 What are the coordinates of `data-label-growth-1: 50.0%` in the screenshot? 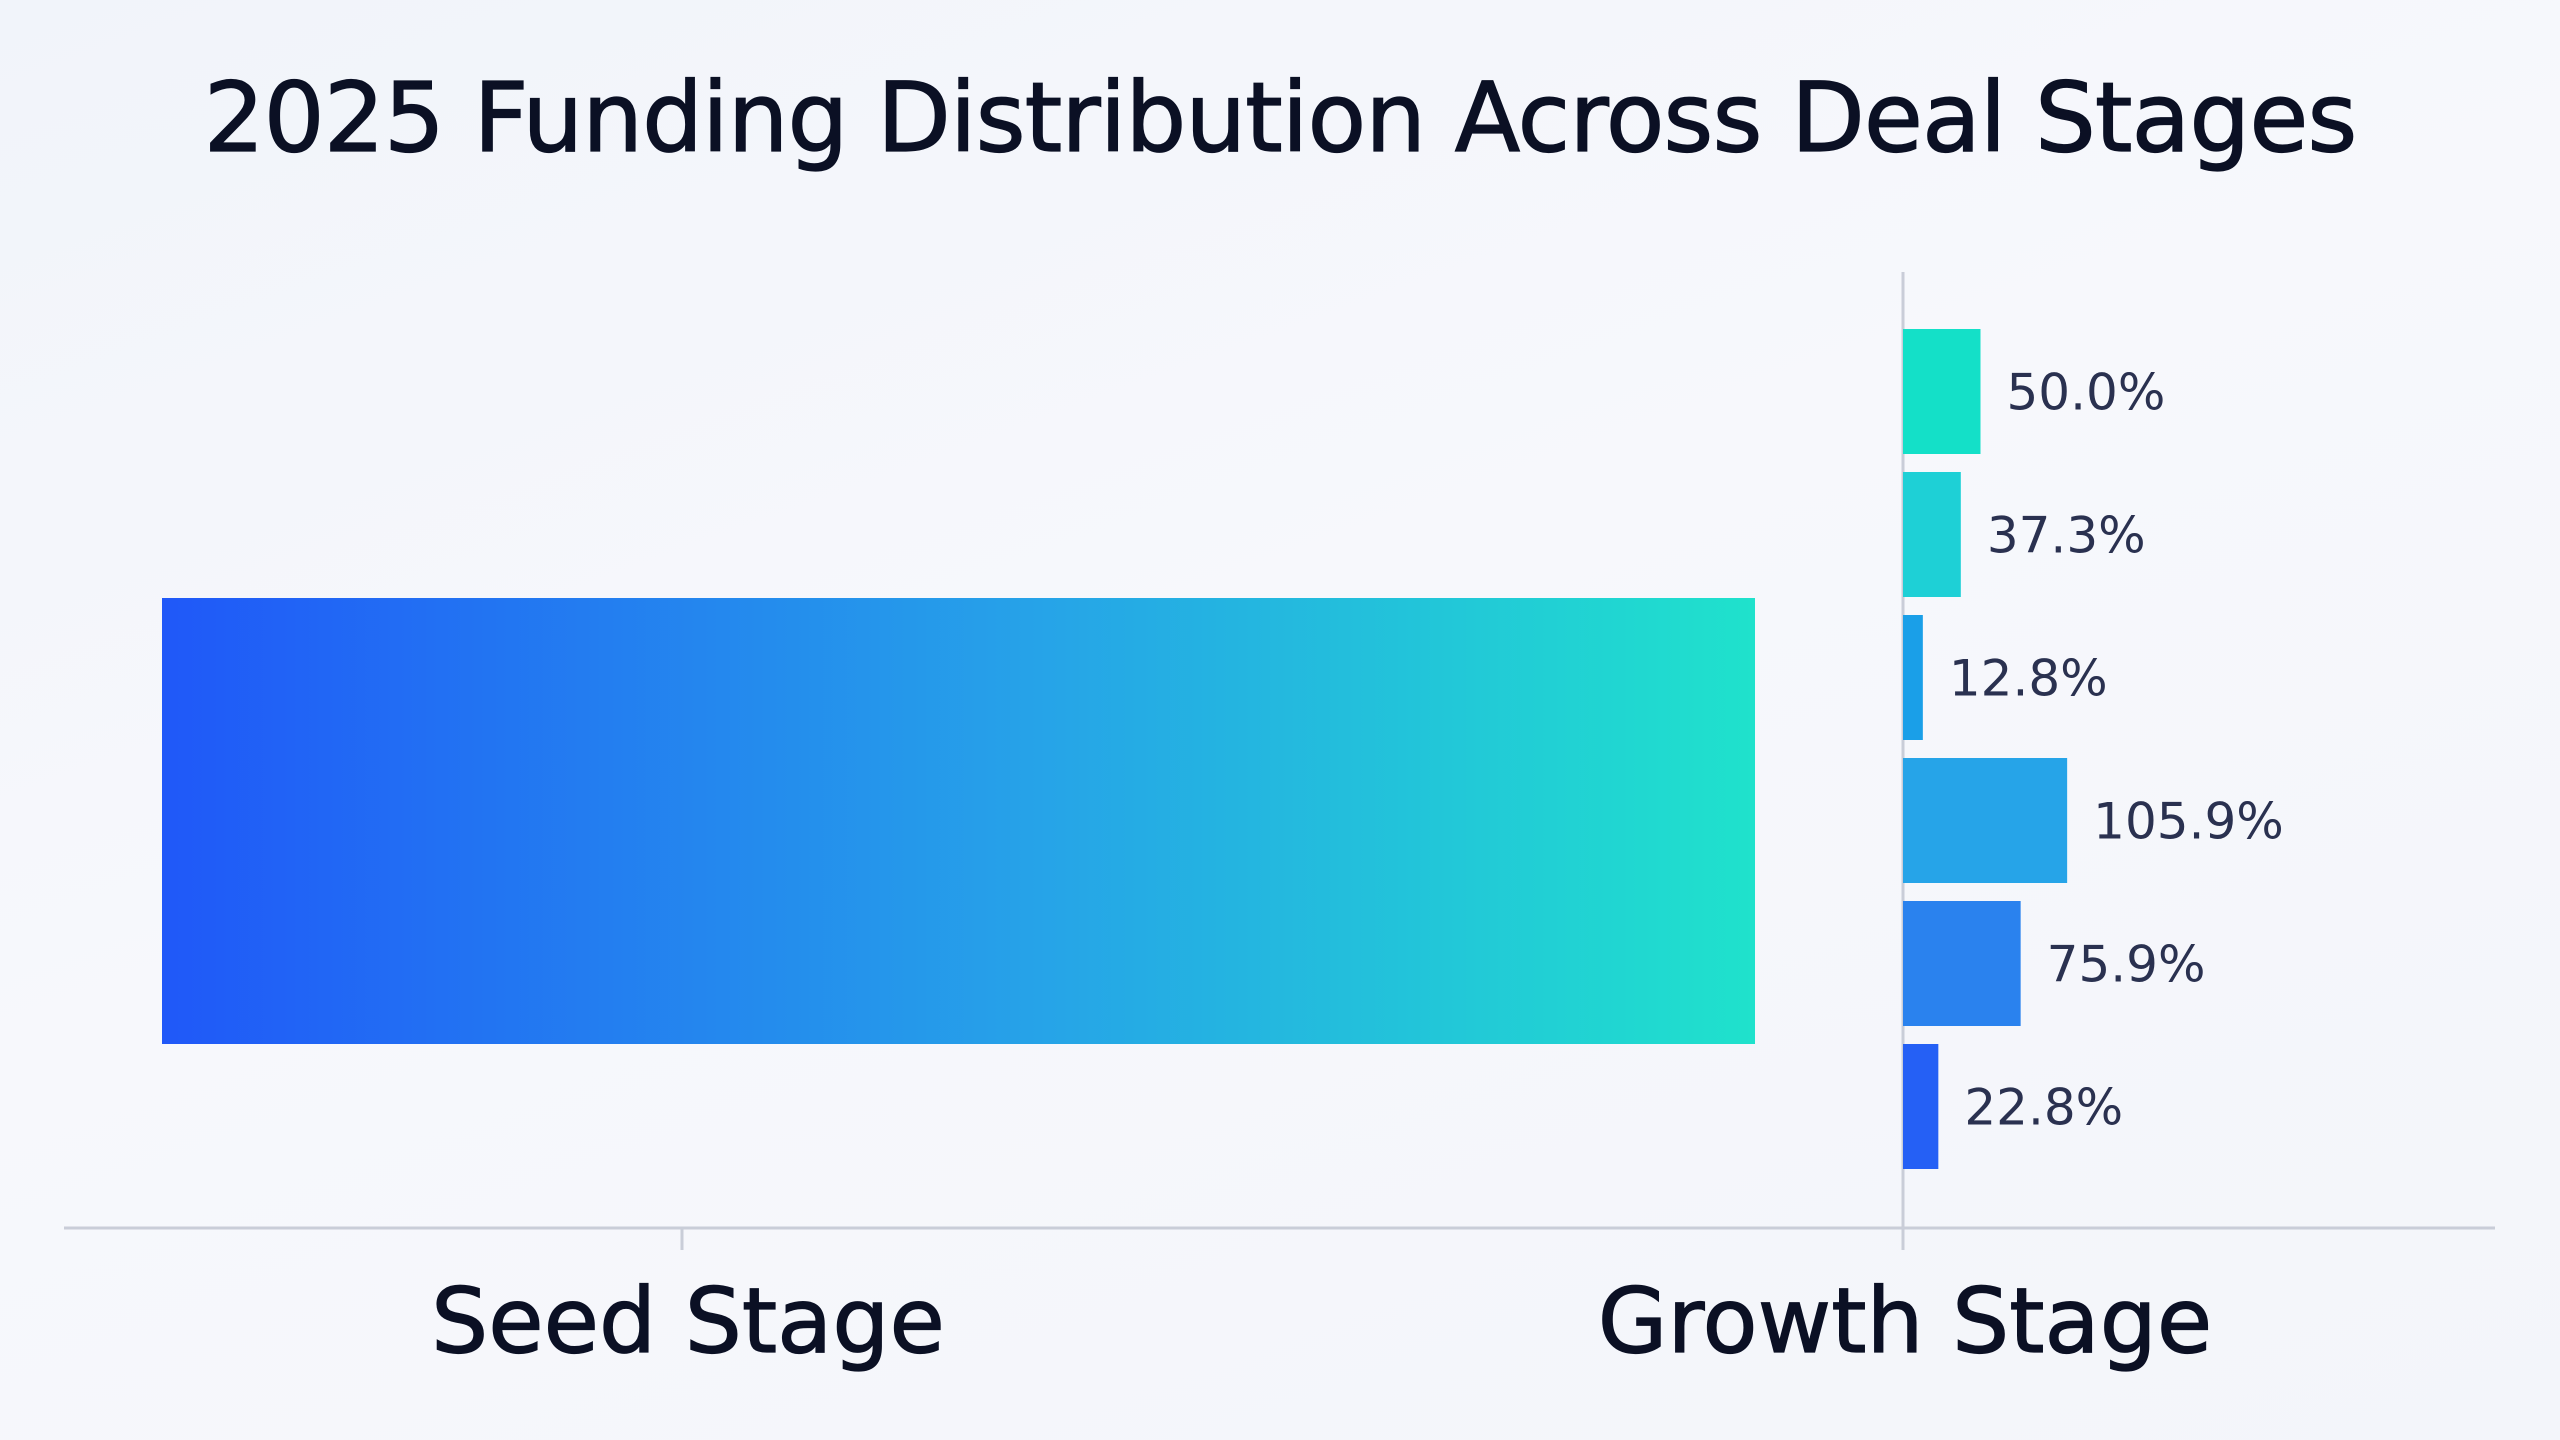 It's located at (2086, 393).